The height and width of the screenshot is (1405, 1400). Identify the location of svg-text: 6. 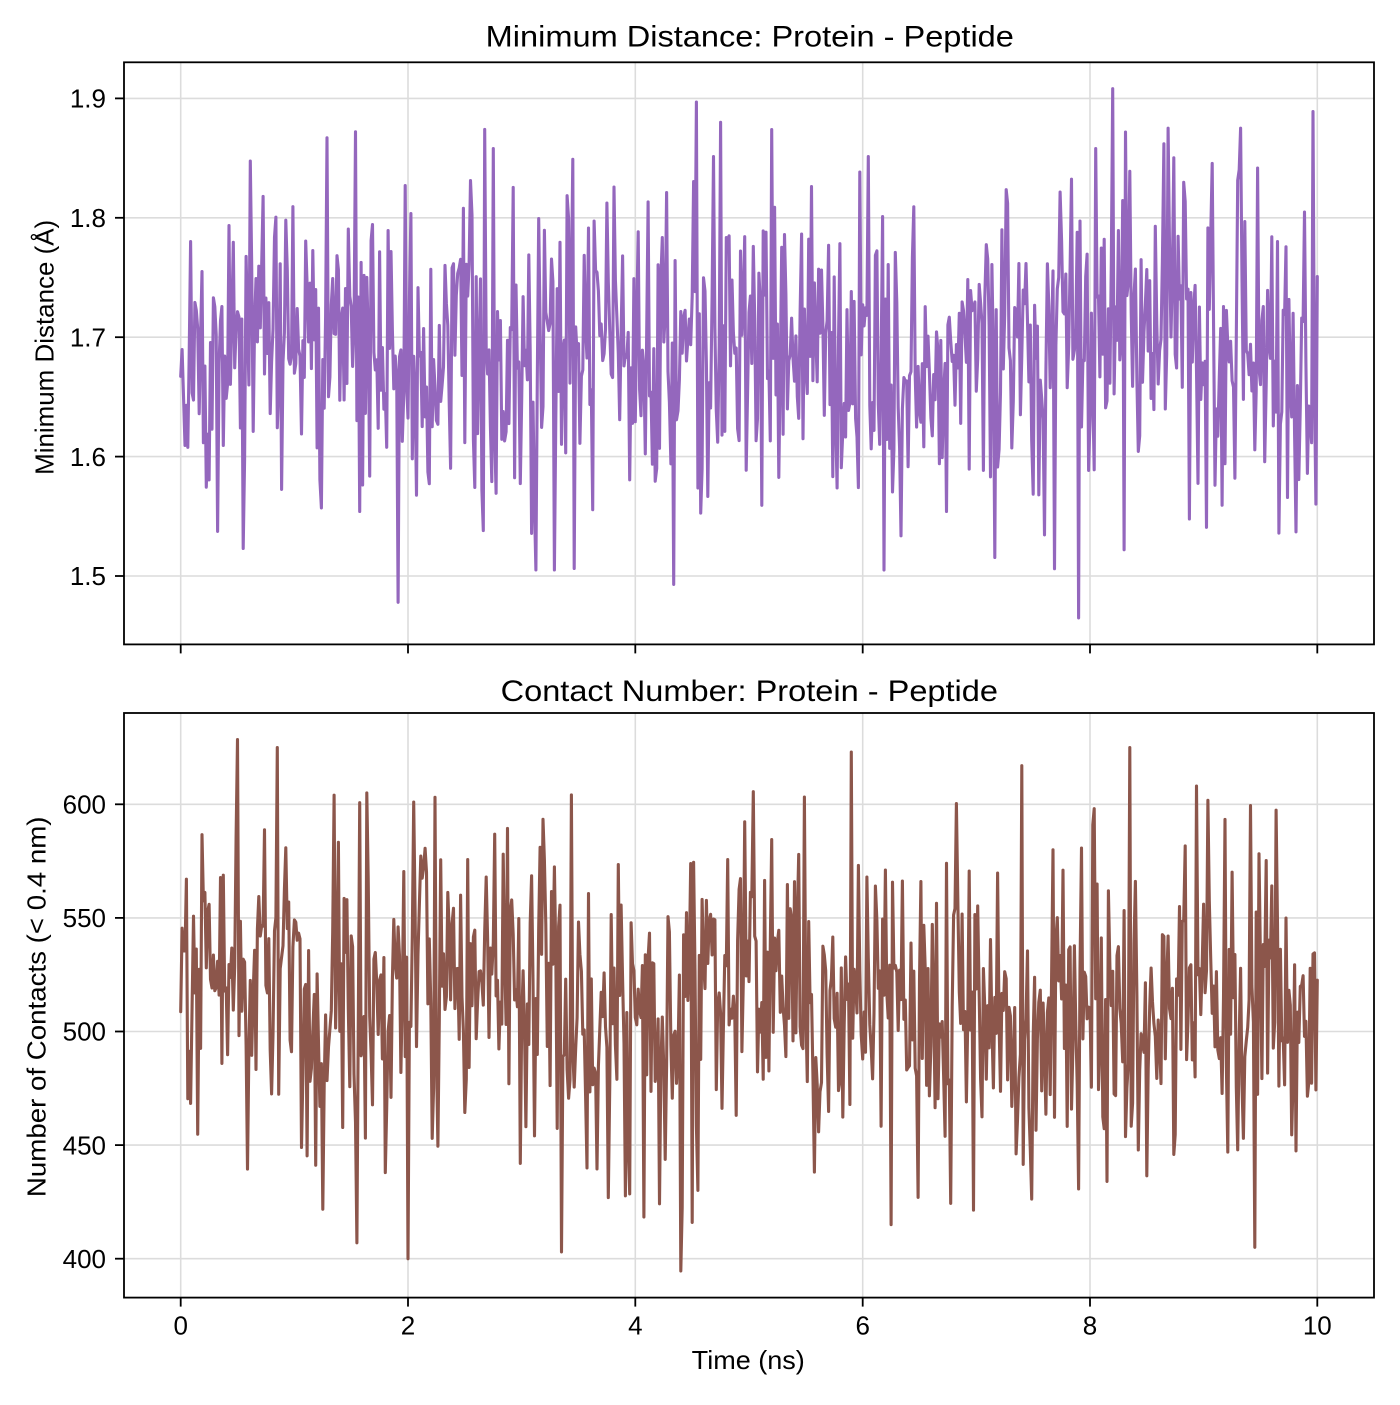
(862, 1326).